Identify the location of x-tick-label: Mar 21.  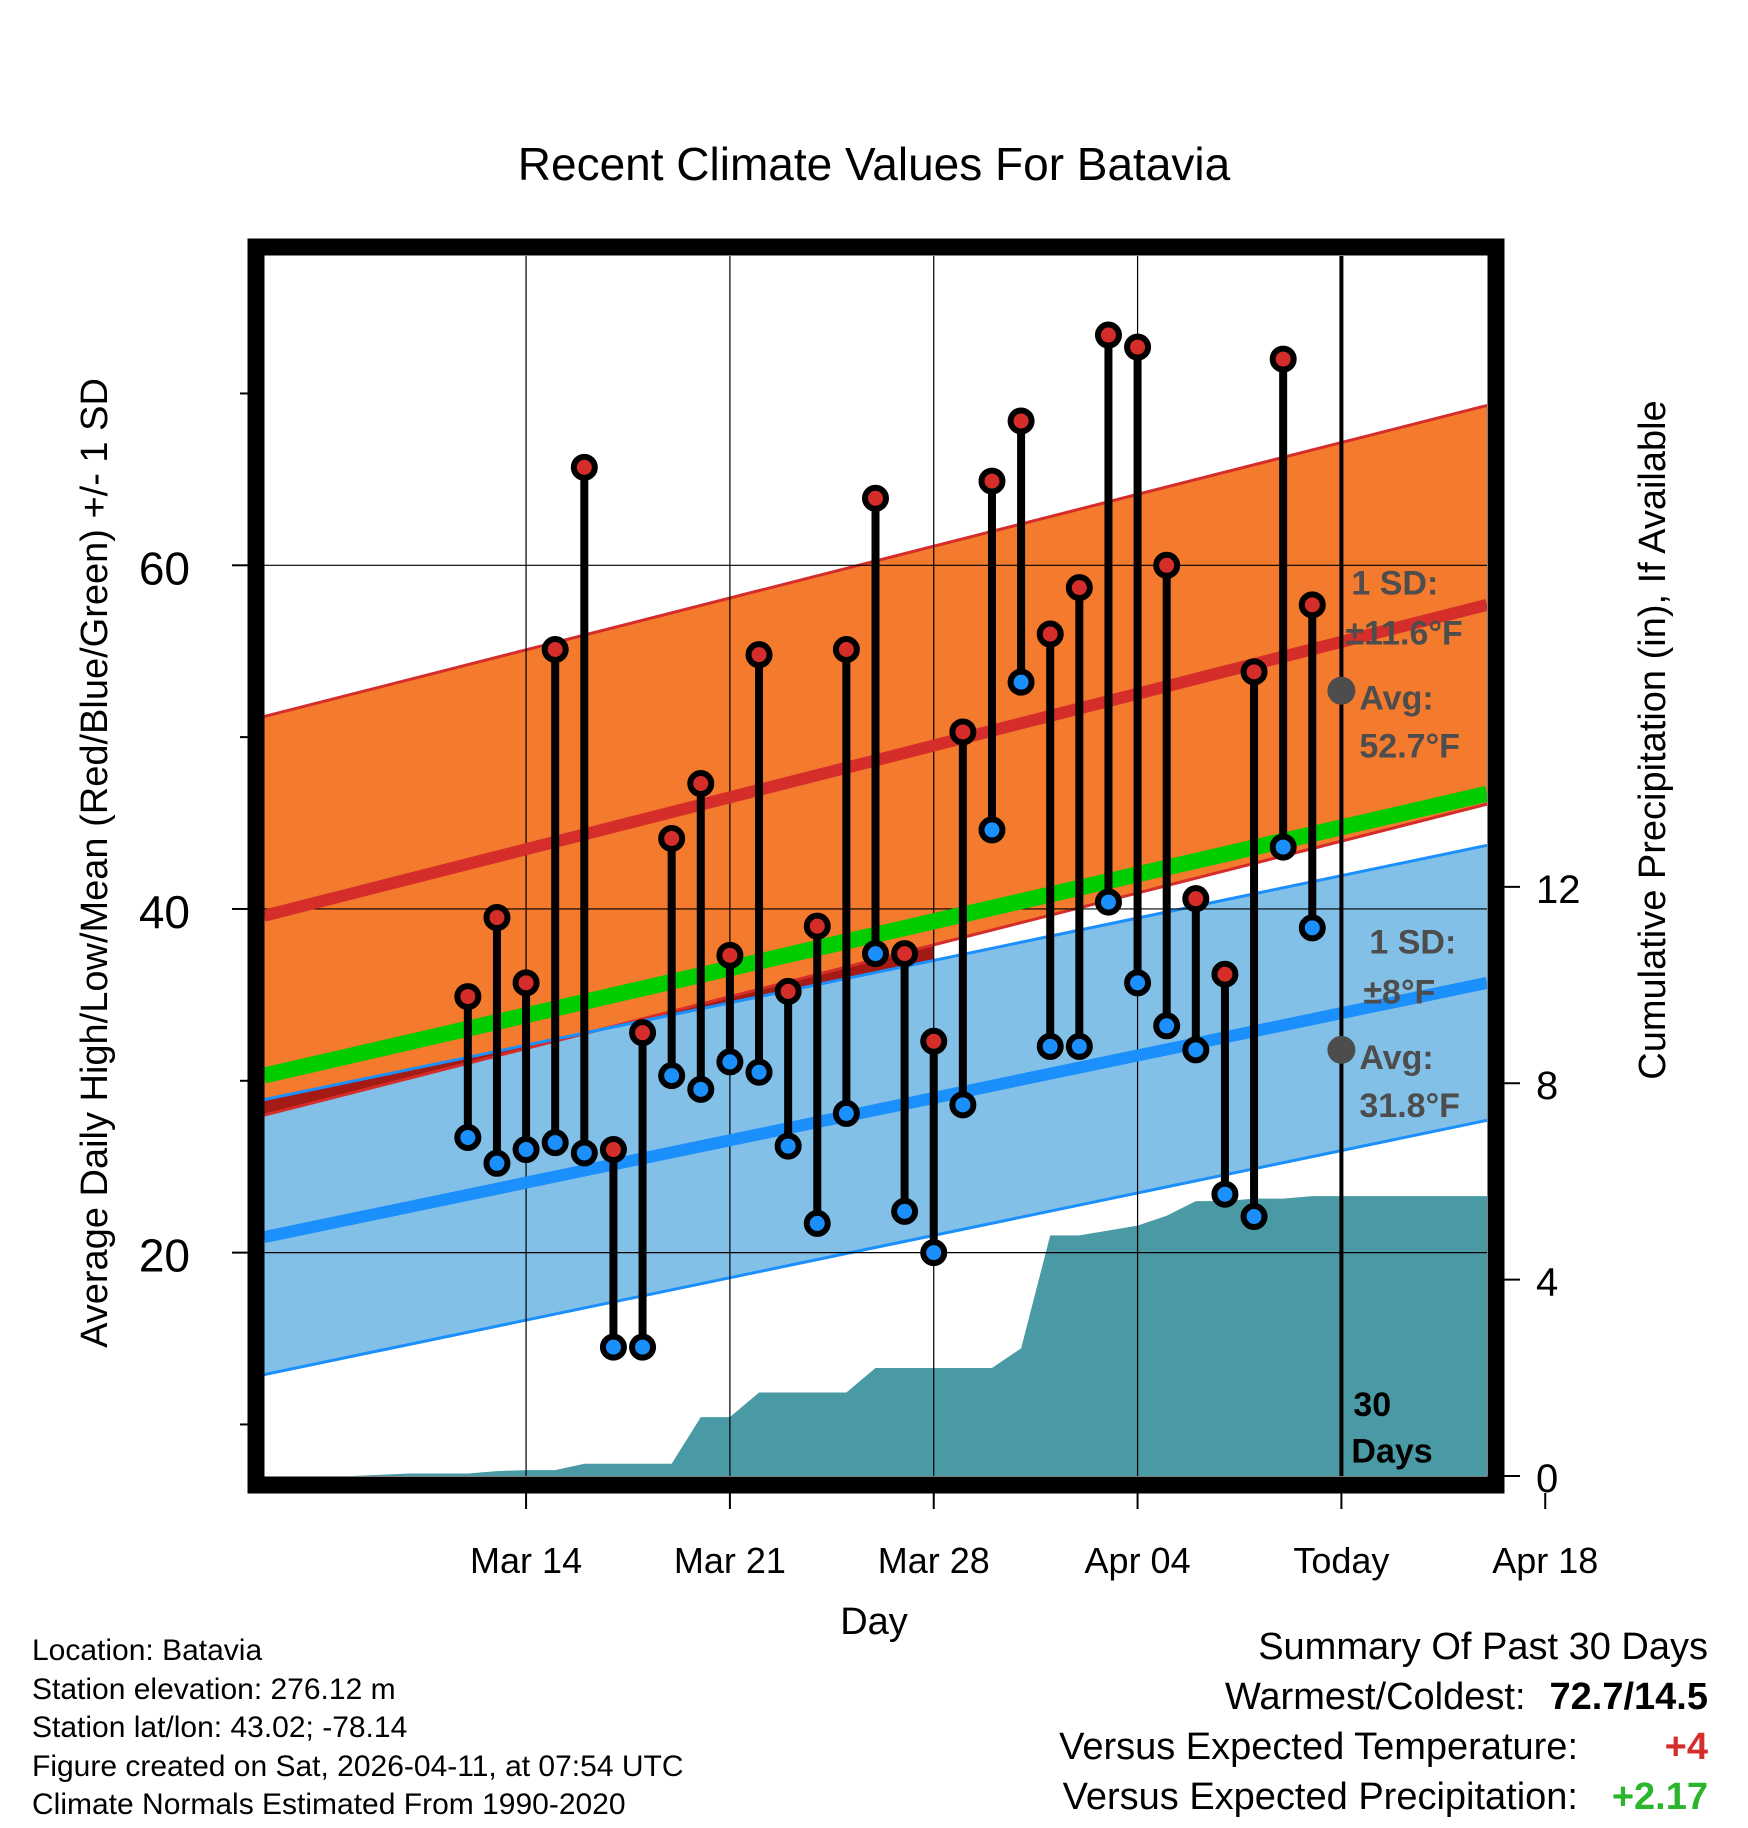
(730, 1560).